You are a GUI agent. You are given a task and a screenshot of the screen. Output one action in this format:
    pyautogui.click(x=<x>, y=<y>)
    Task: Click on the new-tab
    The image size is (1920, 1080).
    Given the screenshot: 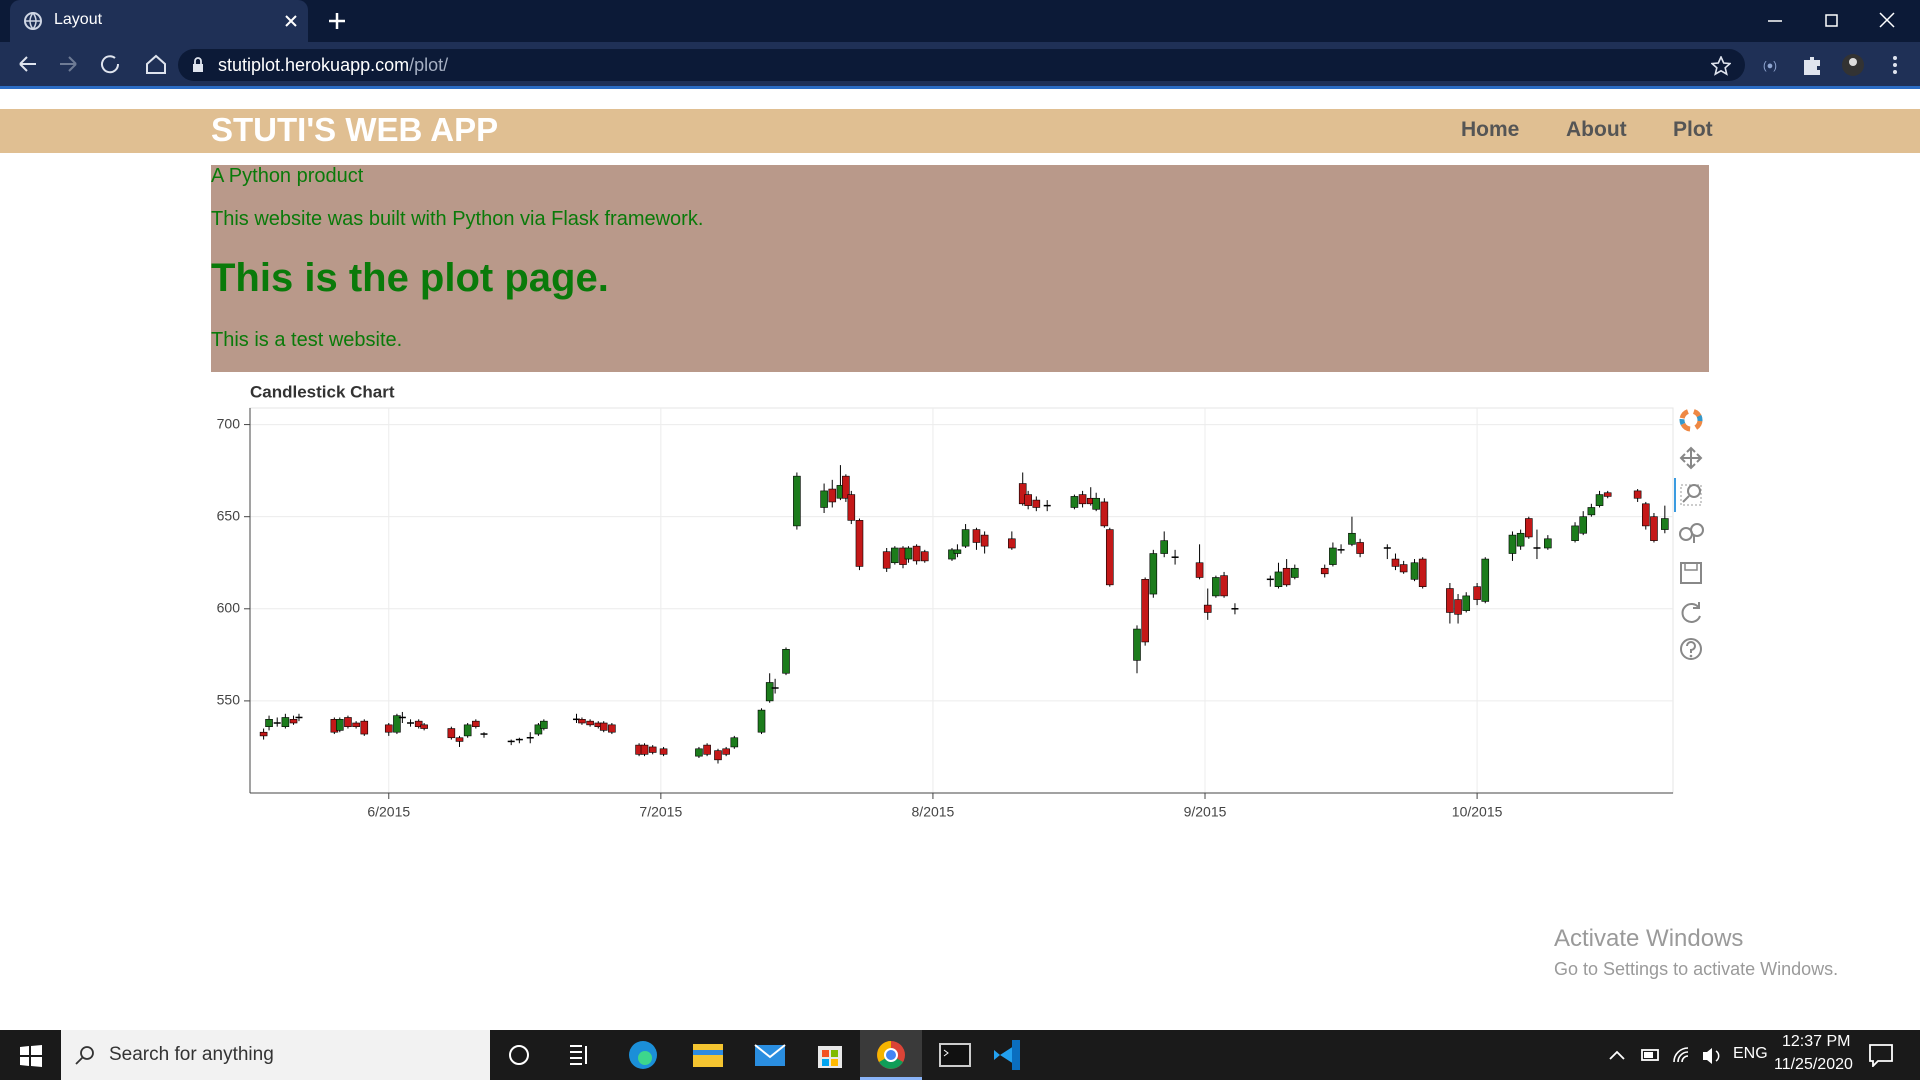 What is the action you would take?
    pyautogui.click(x=337, y=21)
    